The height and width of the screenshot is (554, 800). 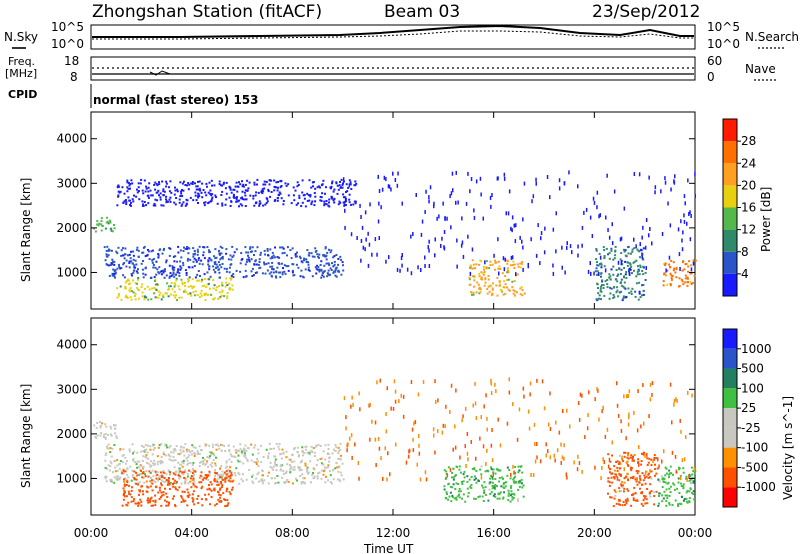 What do you see at coordinates (191, 533) in the screenshot?
I see `xtick-label: 04:00` at bounding box center [191, 533].